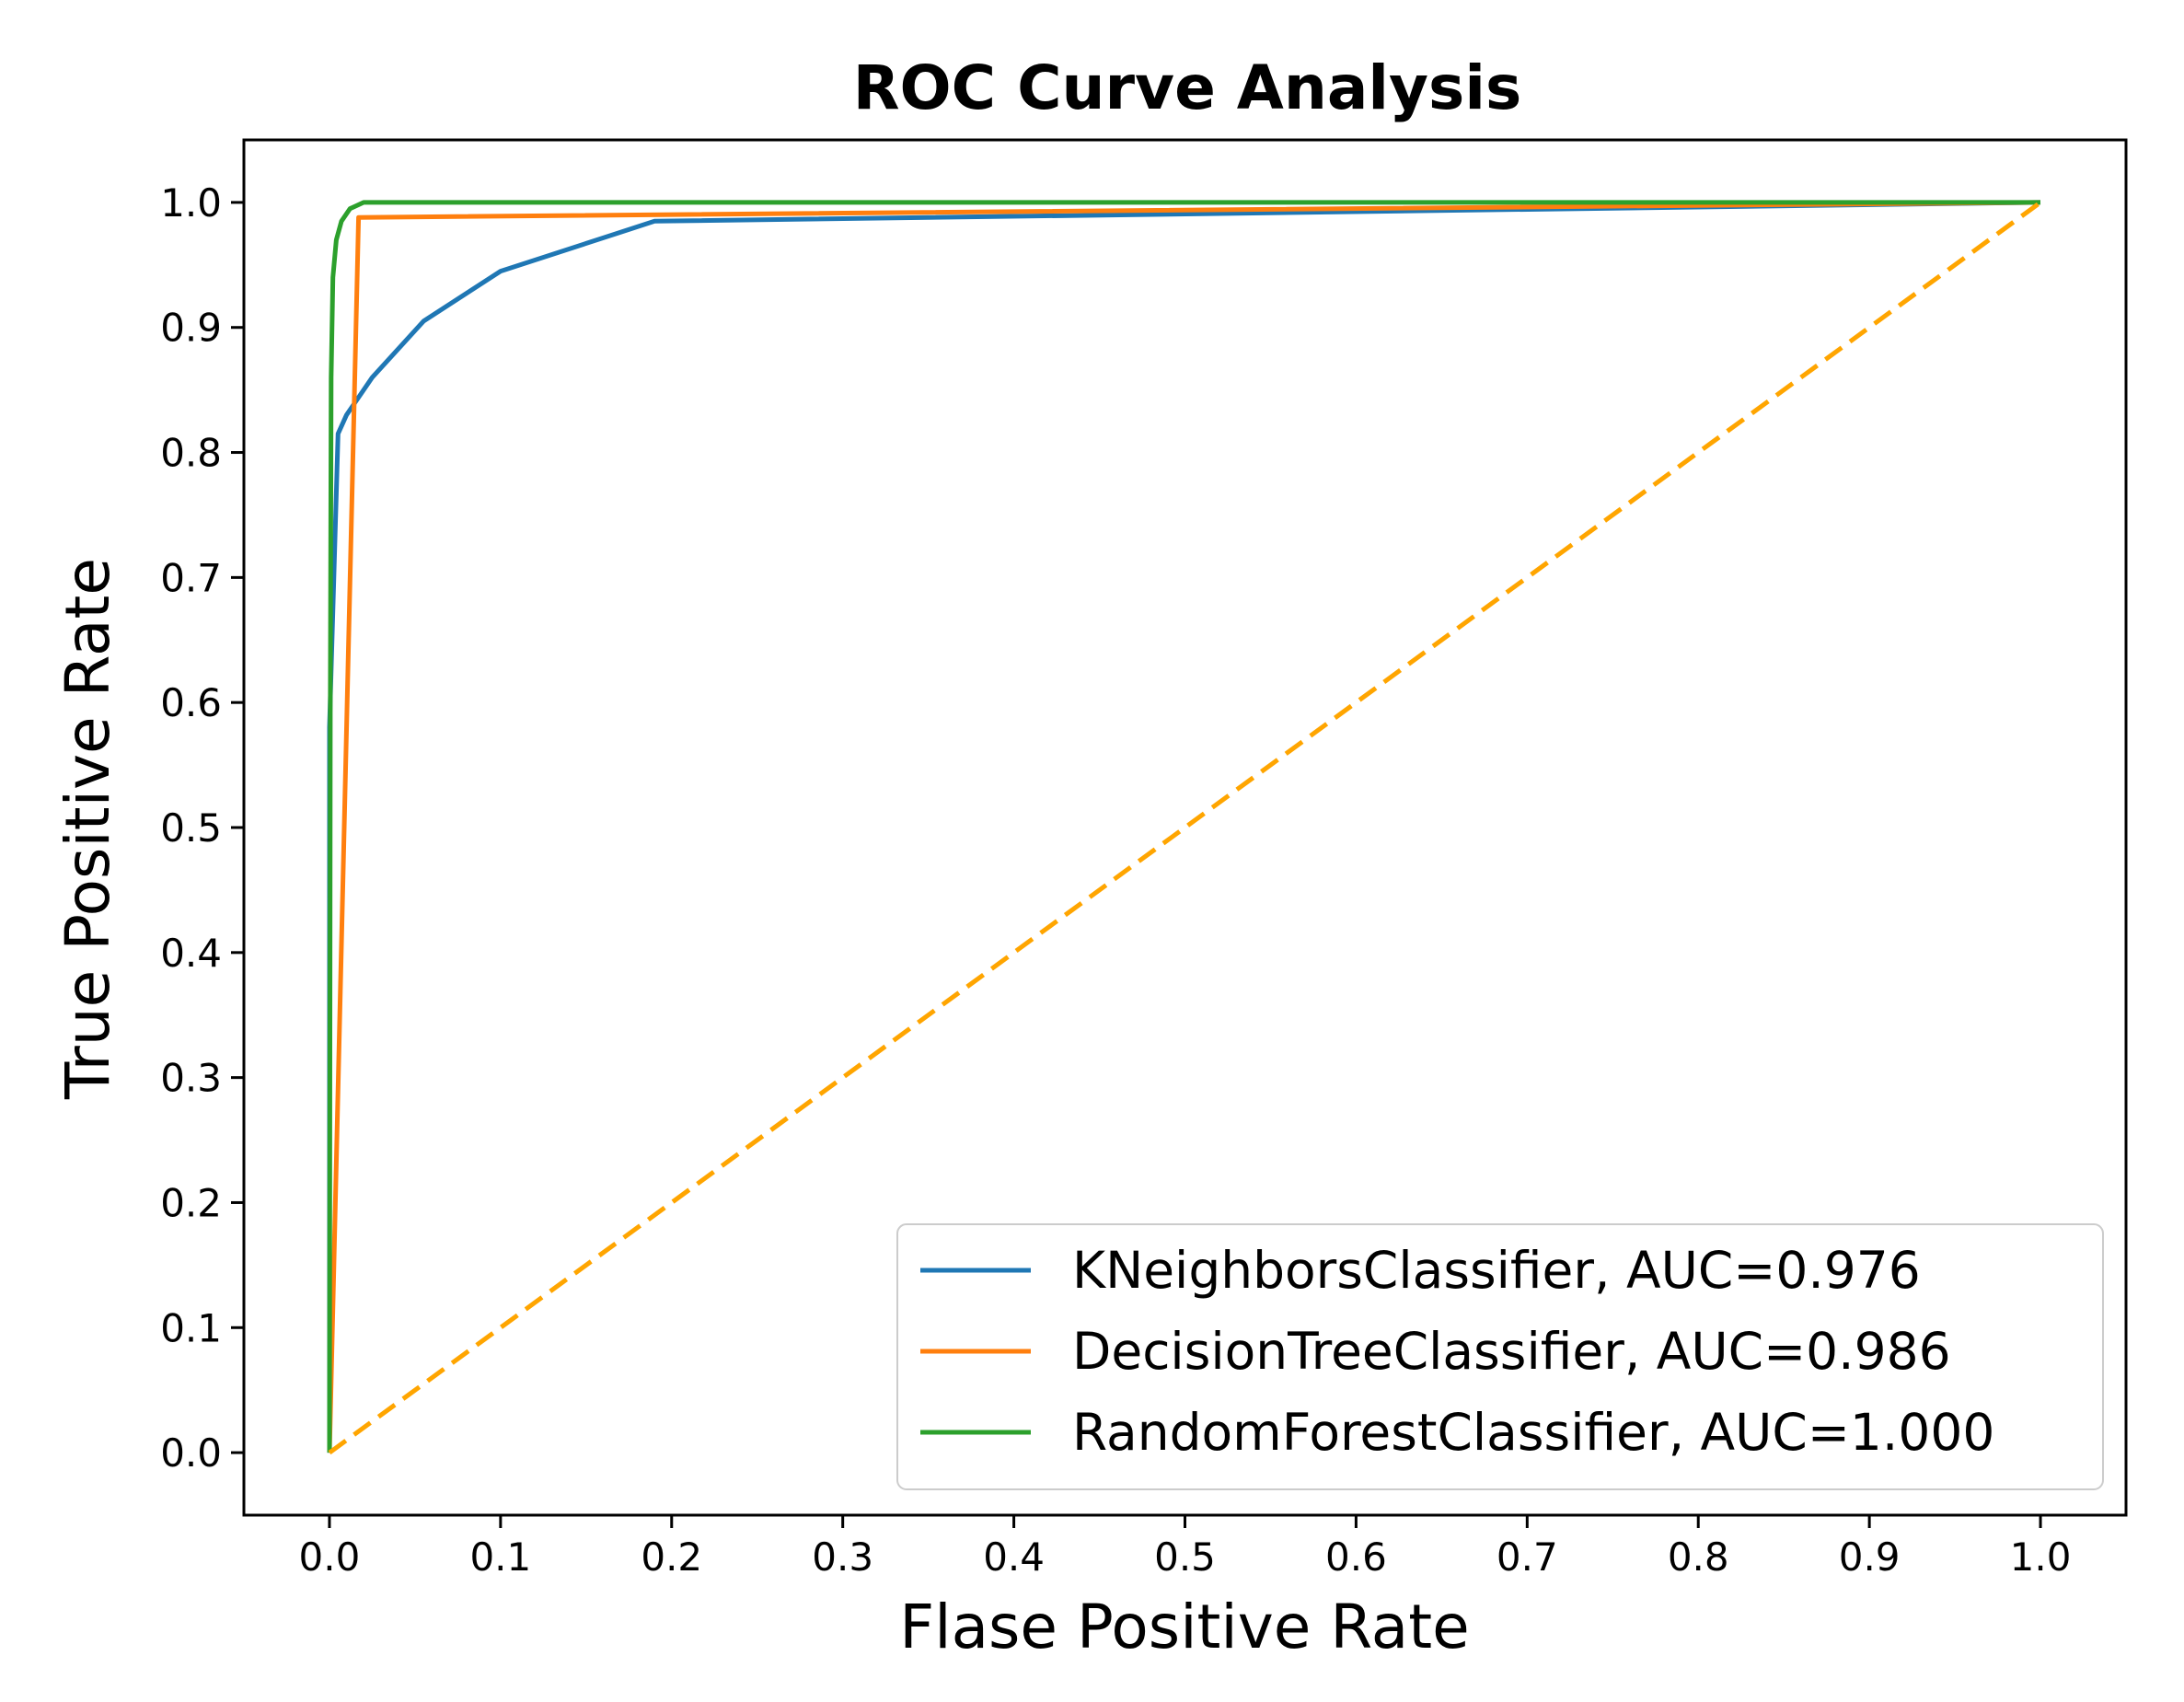 The width and height of the screenshot is (2184, 1702). I want to click on x-tick-label-8: 0.8, so click(1698, 1557).